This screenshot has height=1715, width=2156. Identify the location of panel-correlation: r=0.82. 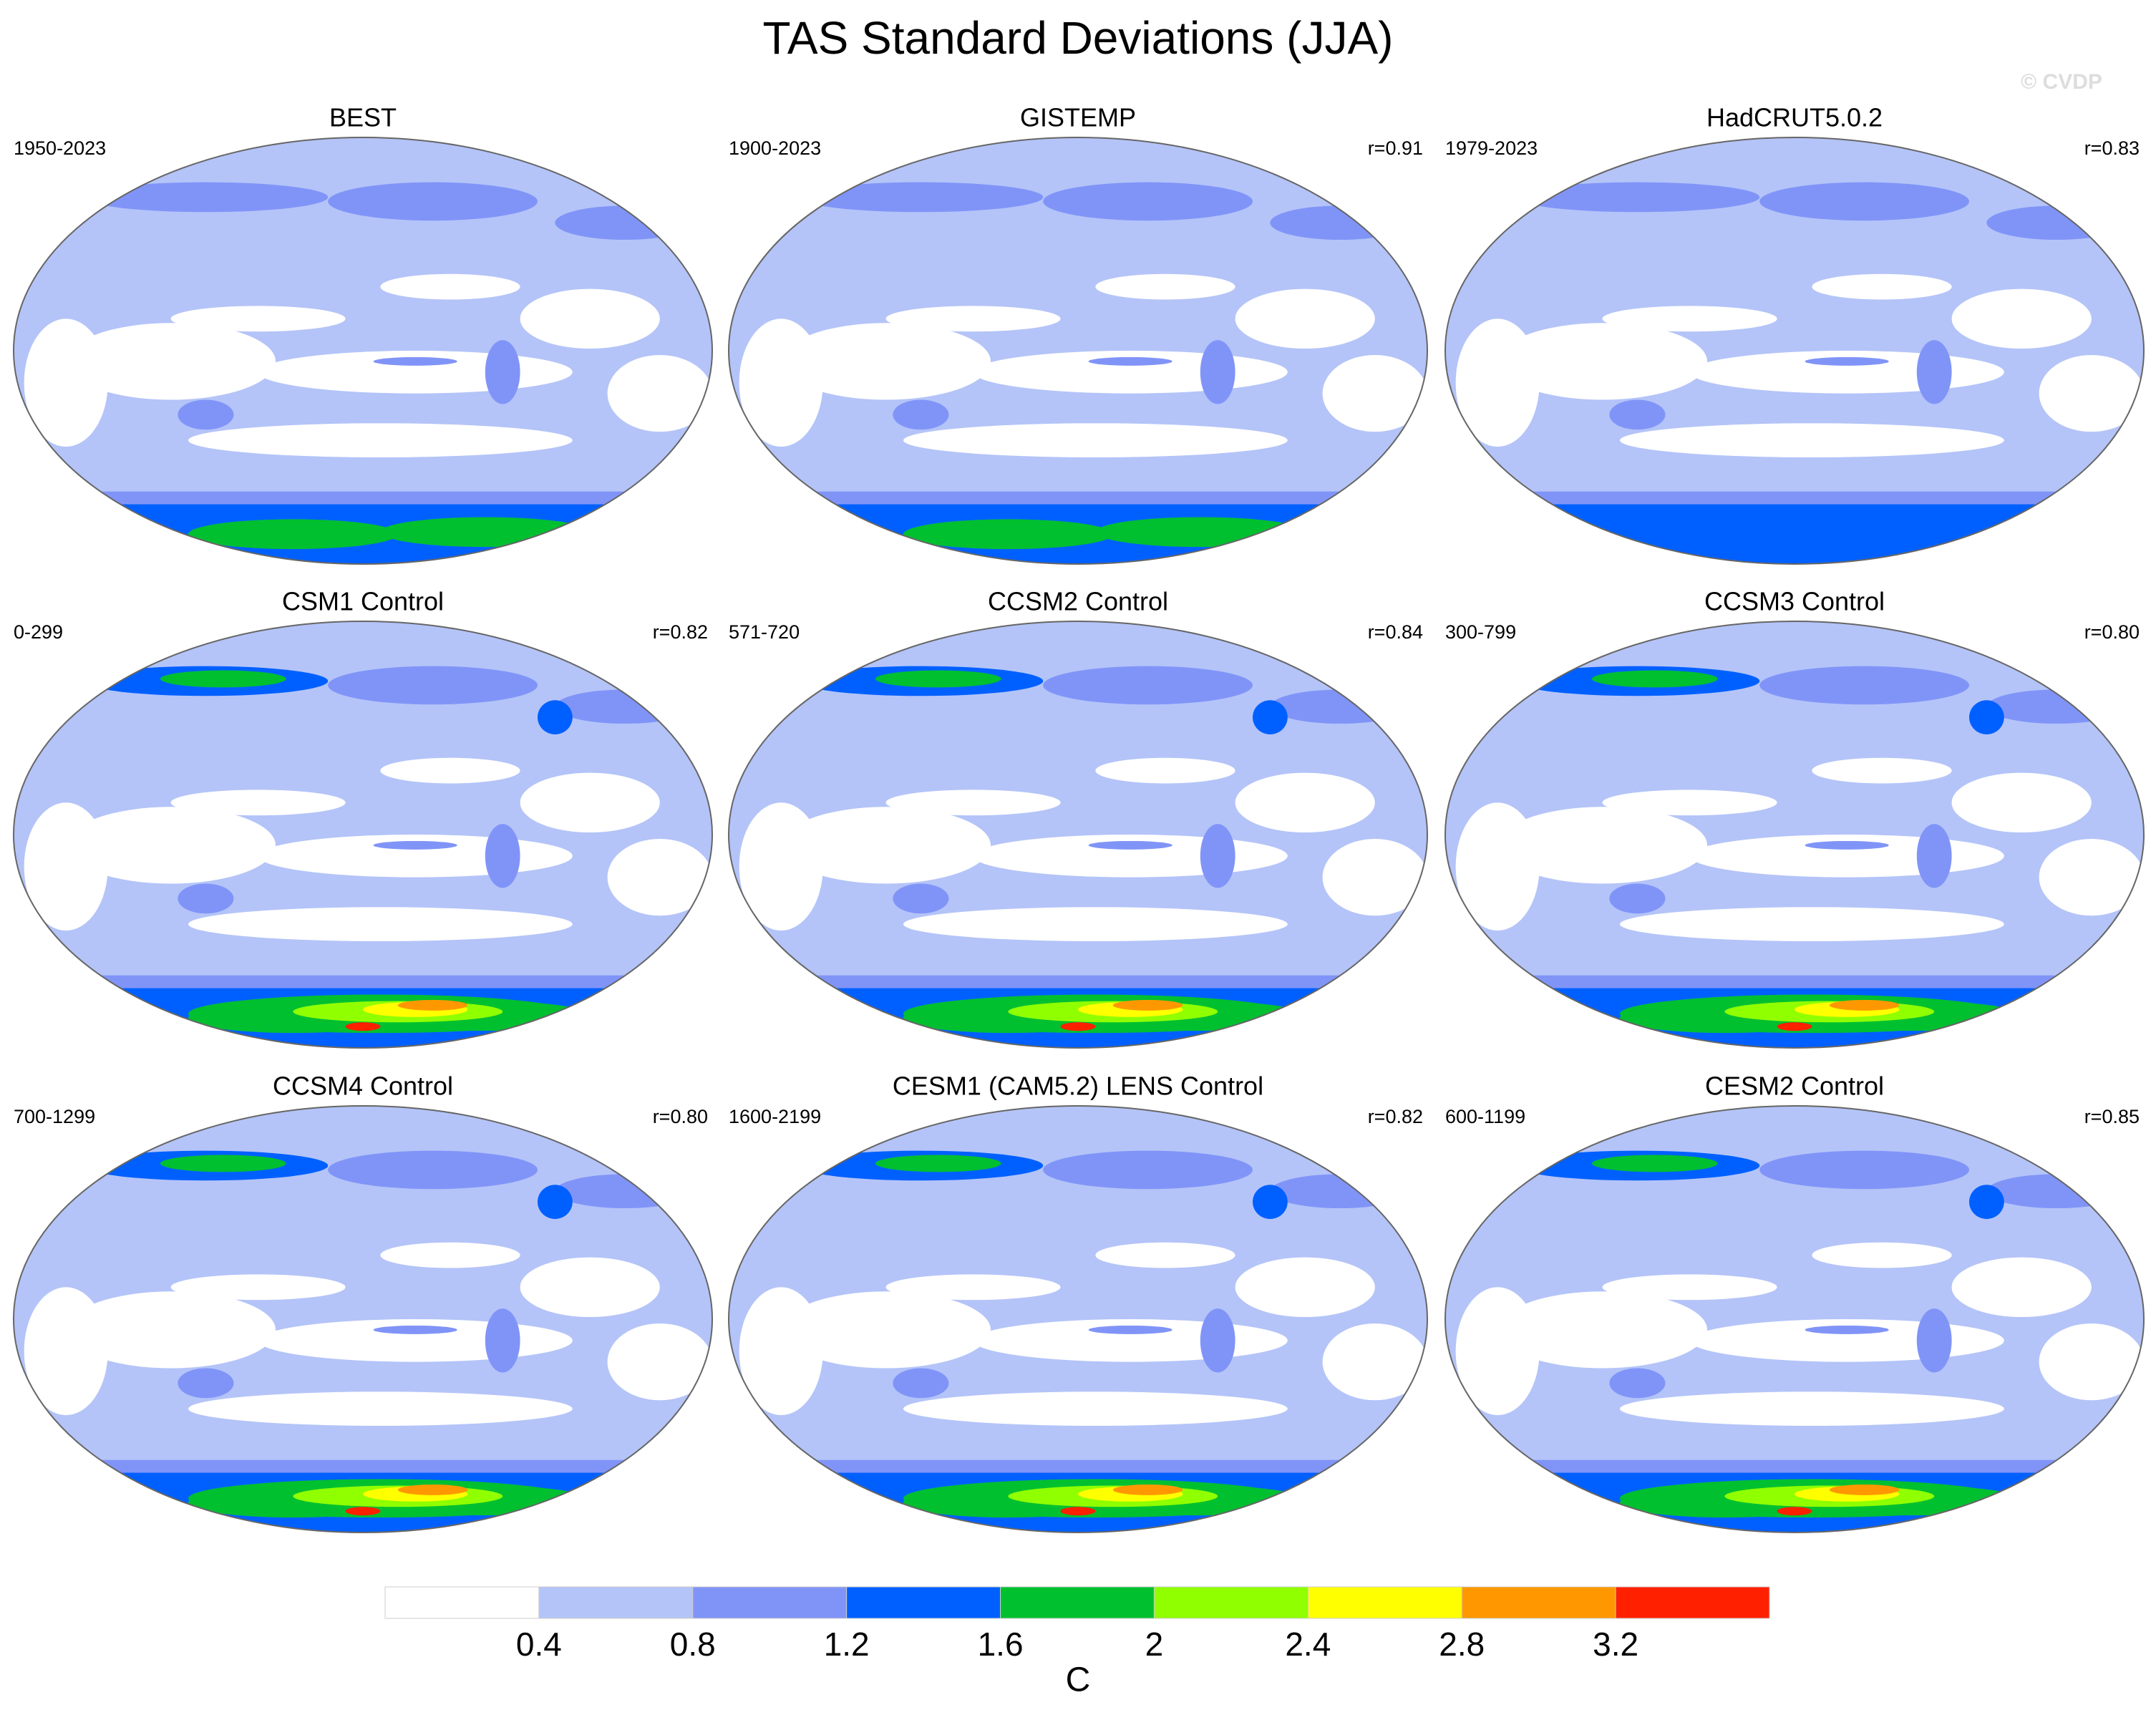
(681, 632).